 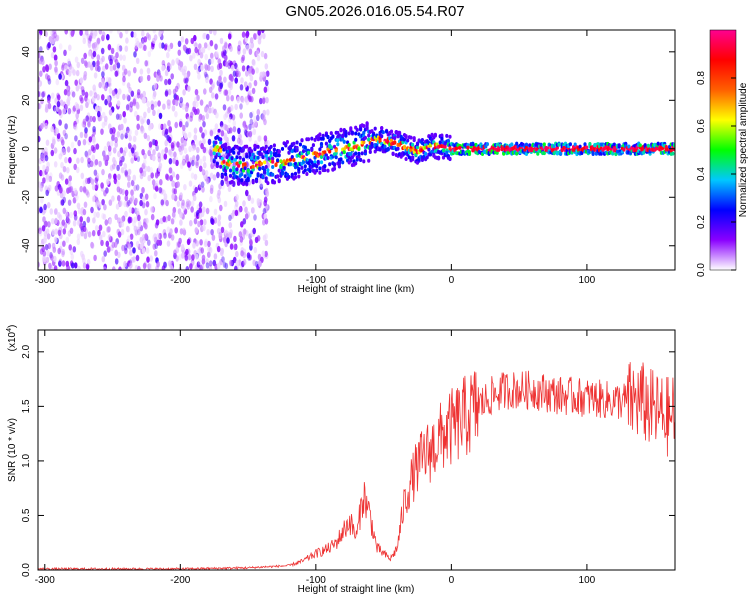 I want to click on colorbar-tick-label: 0.2, so click(x=701, y=222).